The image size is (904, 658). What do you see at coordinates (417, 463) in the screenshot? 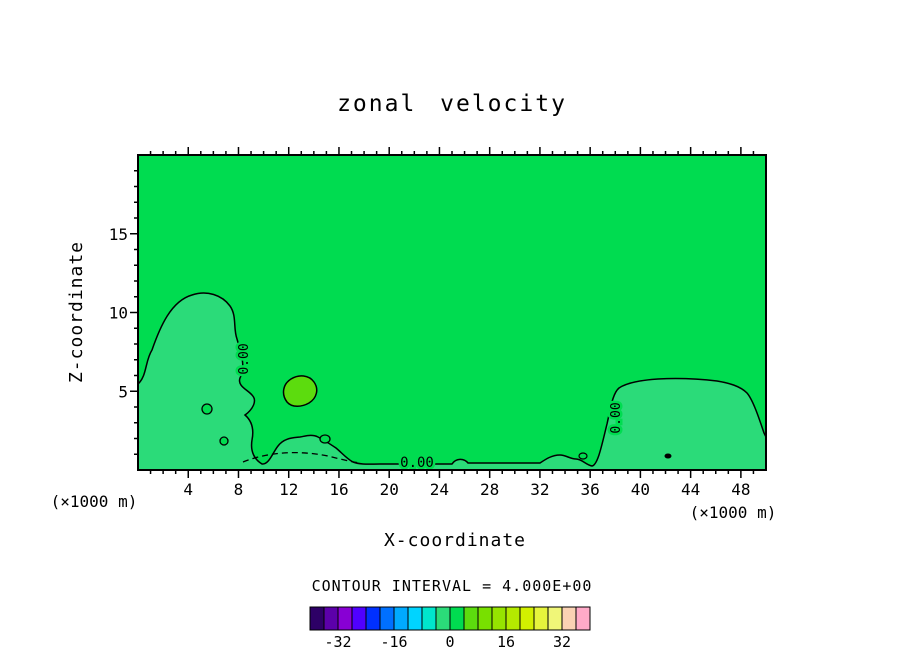
I see `contour-label-bottom: 0.00` at bounding box center [417, 463].